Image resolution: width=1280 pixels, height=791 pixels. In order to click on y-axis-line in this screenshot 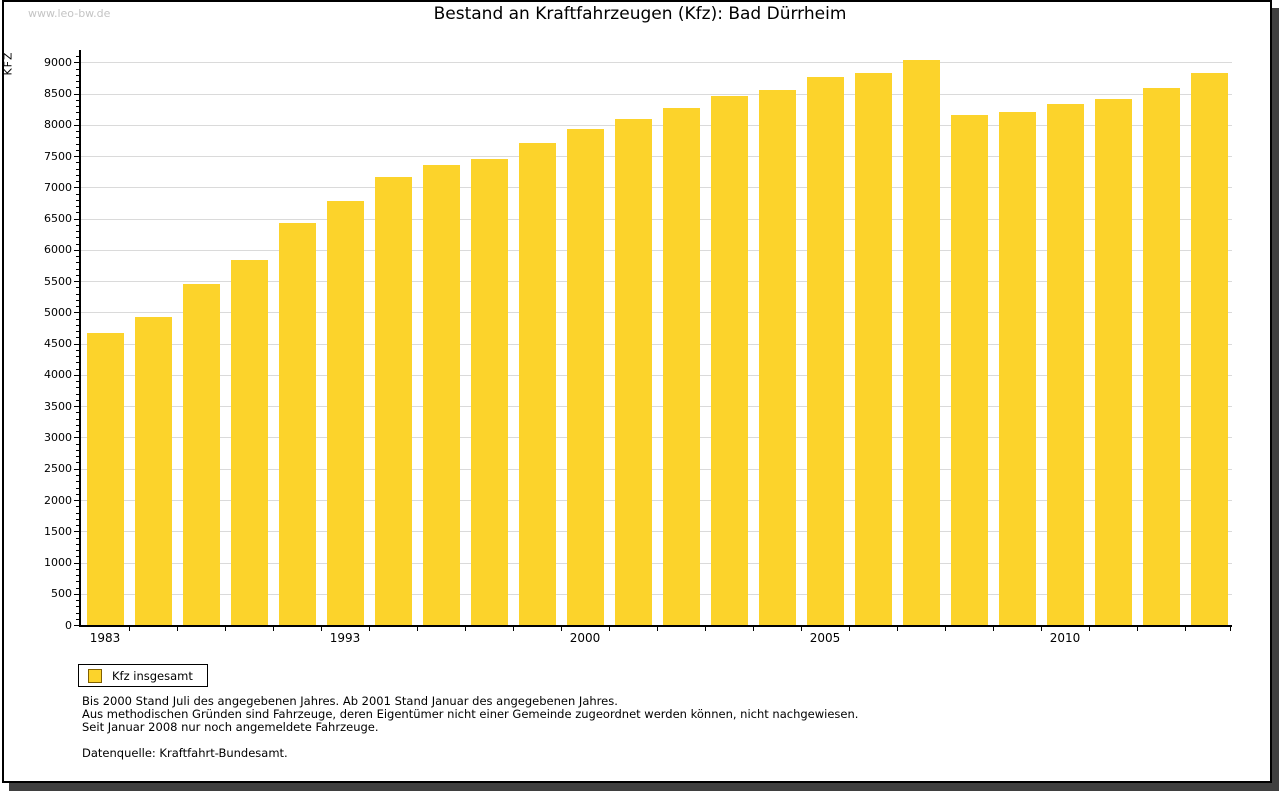, I will do `click(80, 338)`.